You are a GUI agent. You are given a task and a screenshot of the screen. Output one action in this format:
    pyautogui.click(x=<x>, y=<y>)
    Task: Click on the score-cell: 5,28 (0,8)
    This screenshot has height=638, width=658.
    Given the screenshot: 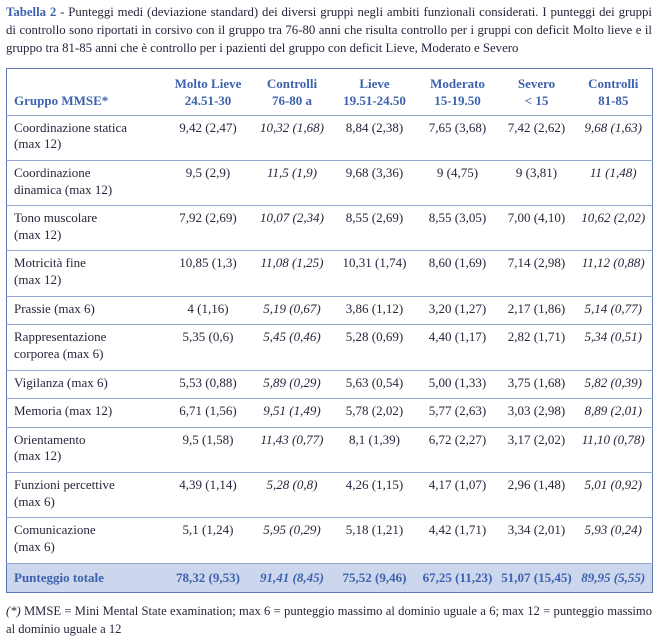 What is the action you would take?
    pyautogui.click(x=292, y=495)
    